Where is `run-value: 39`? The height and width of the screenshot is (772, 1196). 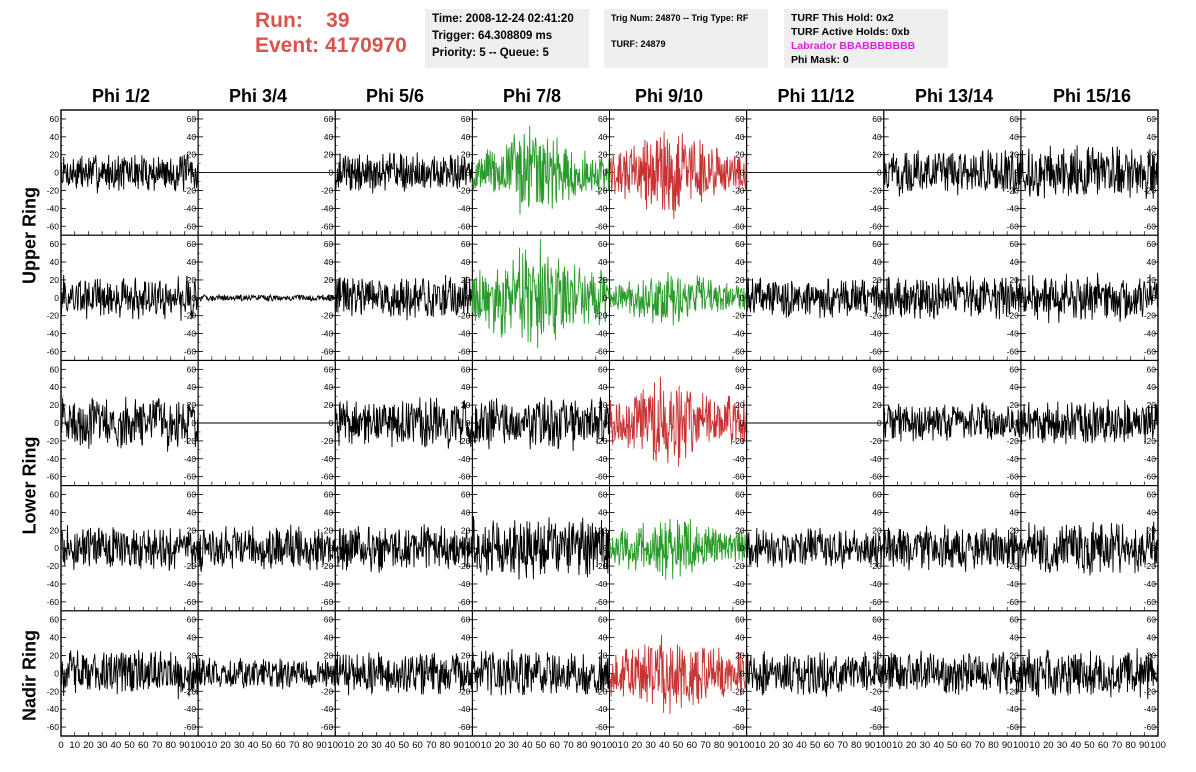 run-value: 39 is located at coordinates (338, 20).